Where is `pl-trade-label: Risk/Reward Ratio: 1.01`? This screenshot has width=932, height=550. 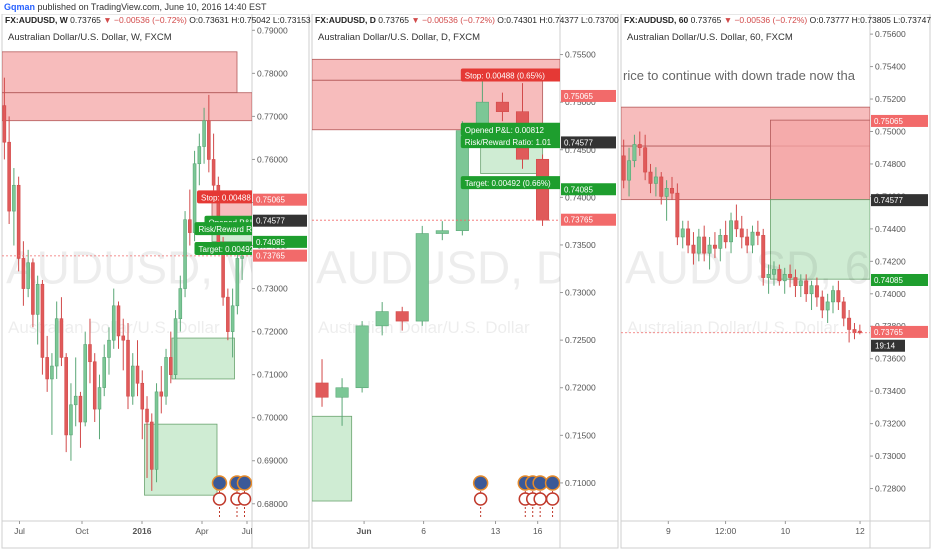
pl-trade-label: Risk/Reward Ratio: 1.01 is located at coordinates (523, 142).